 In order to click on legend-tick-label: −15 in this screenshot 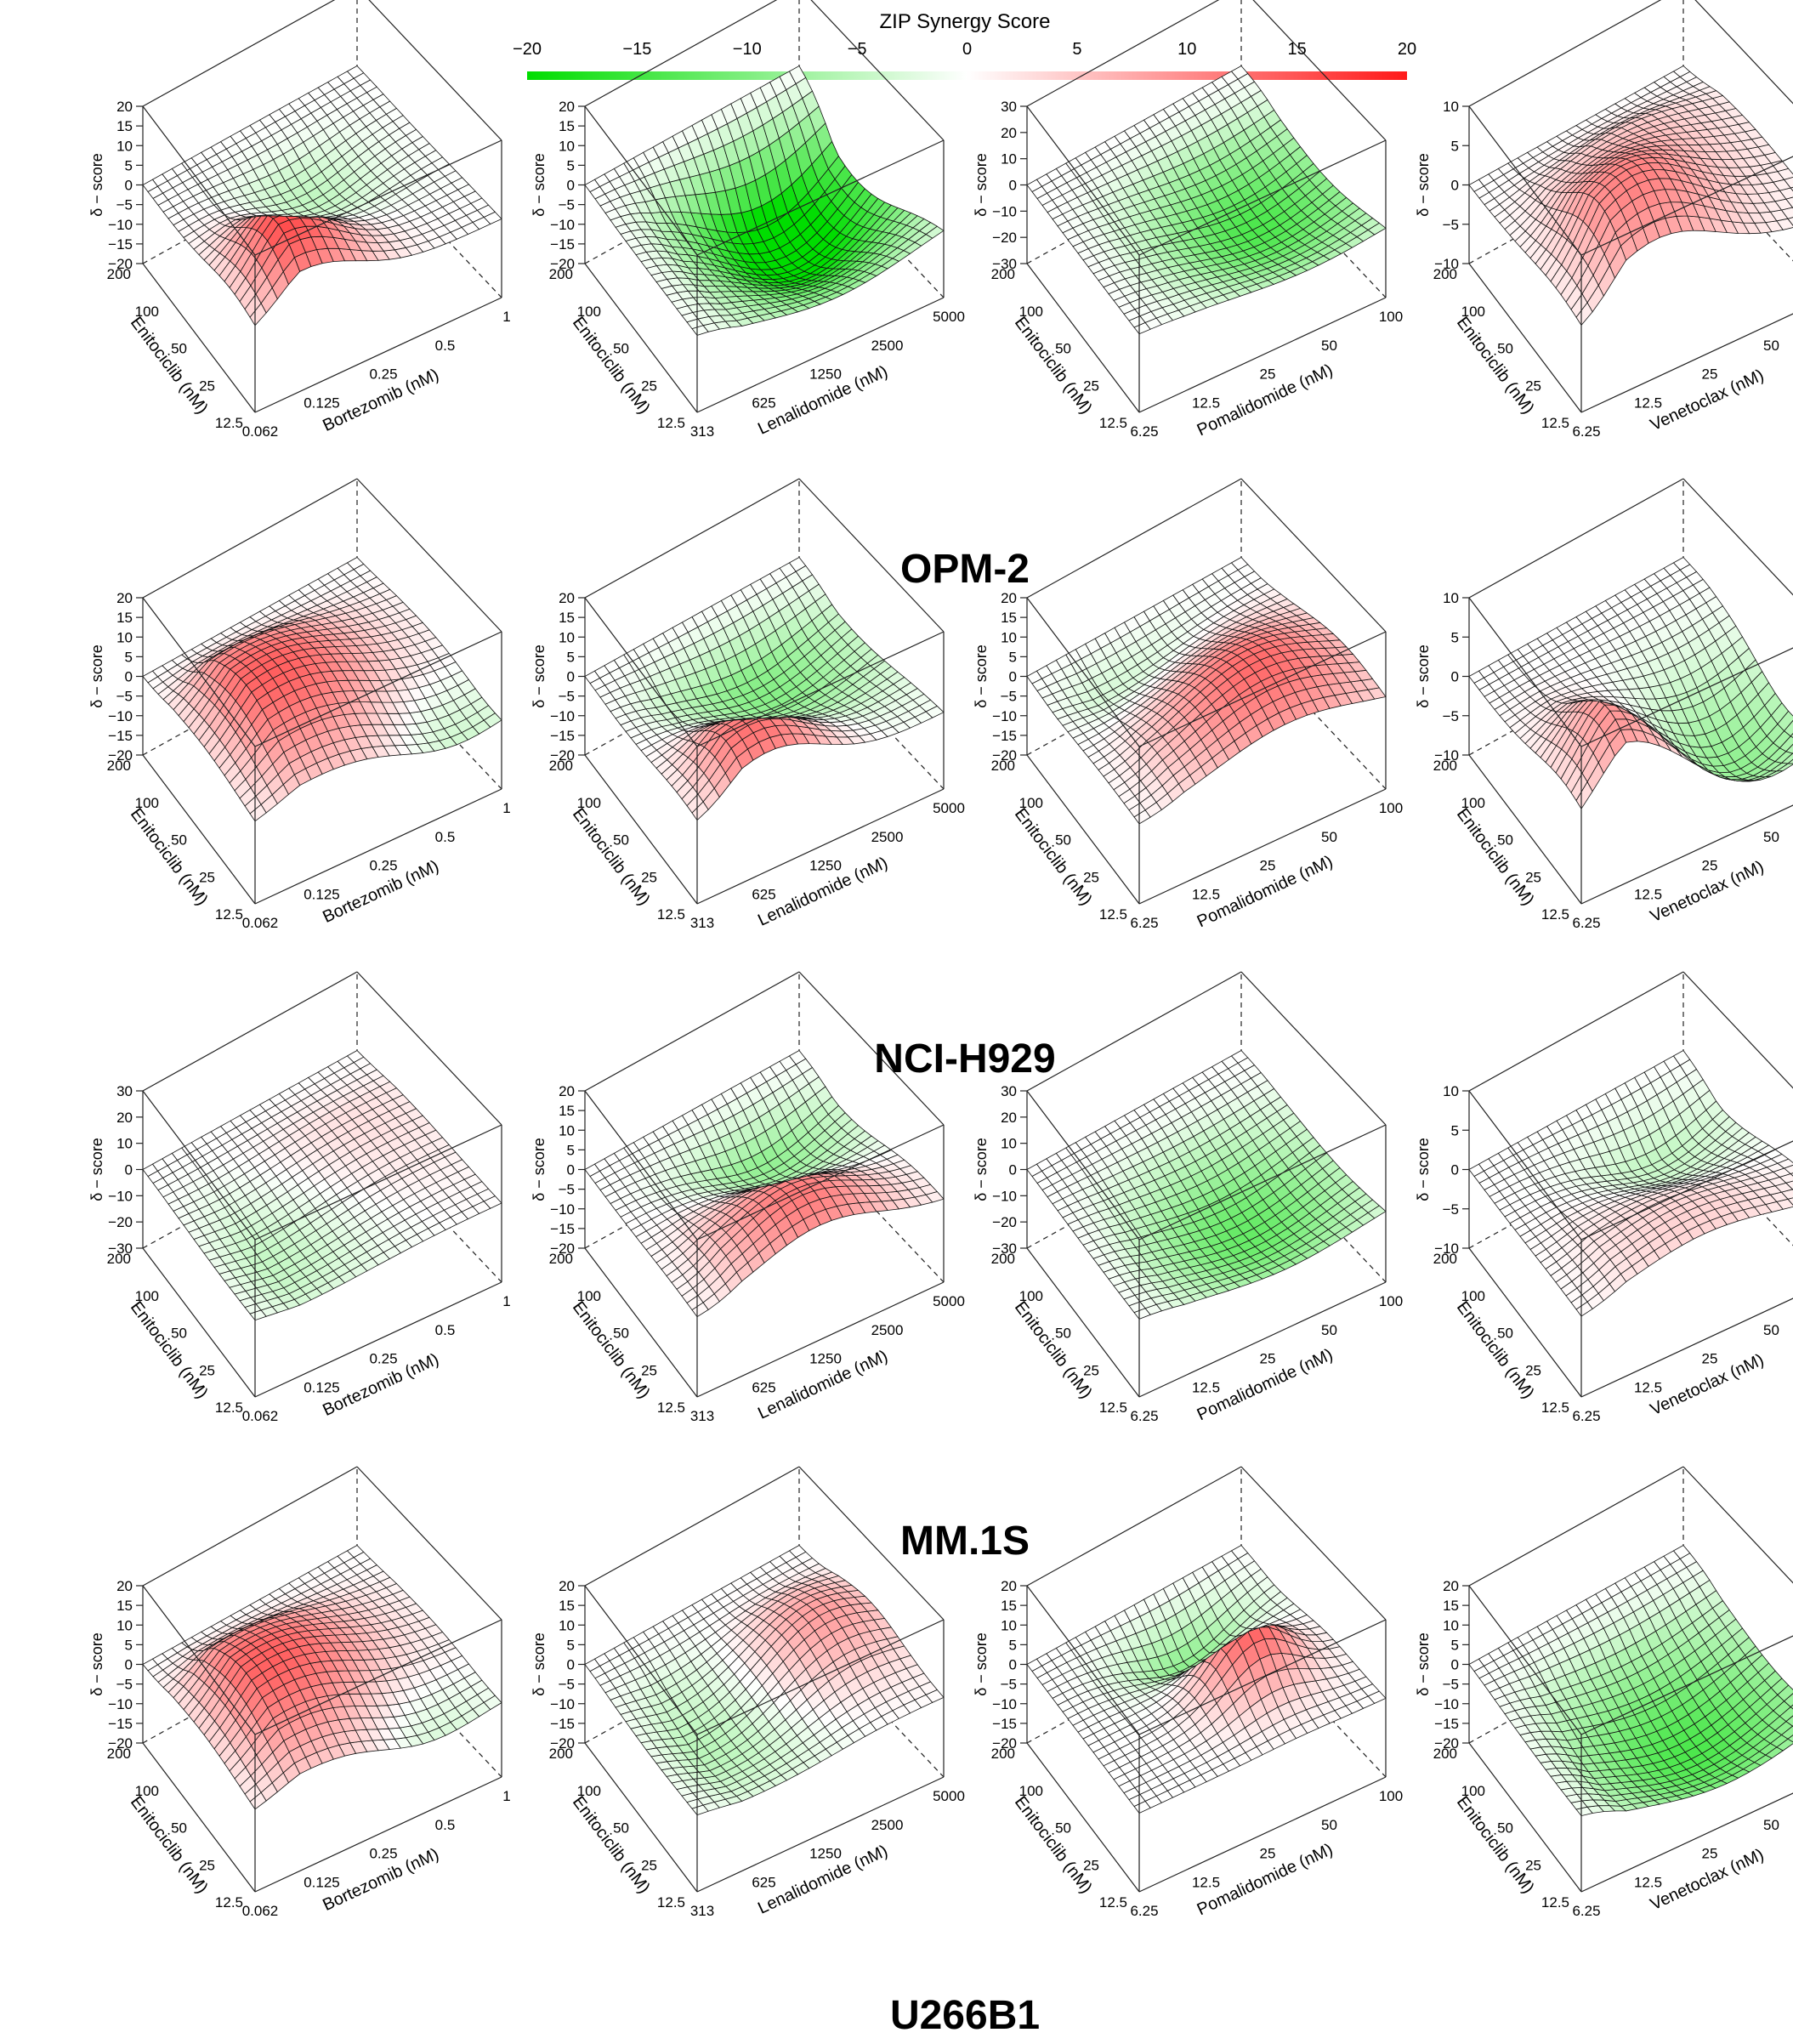, I will do `click(636, 50)`.